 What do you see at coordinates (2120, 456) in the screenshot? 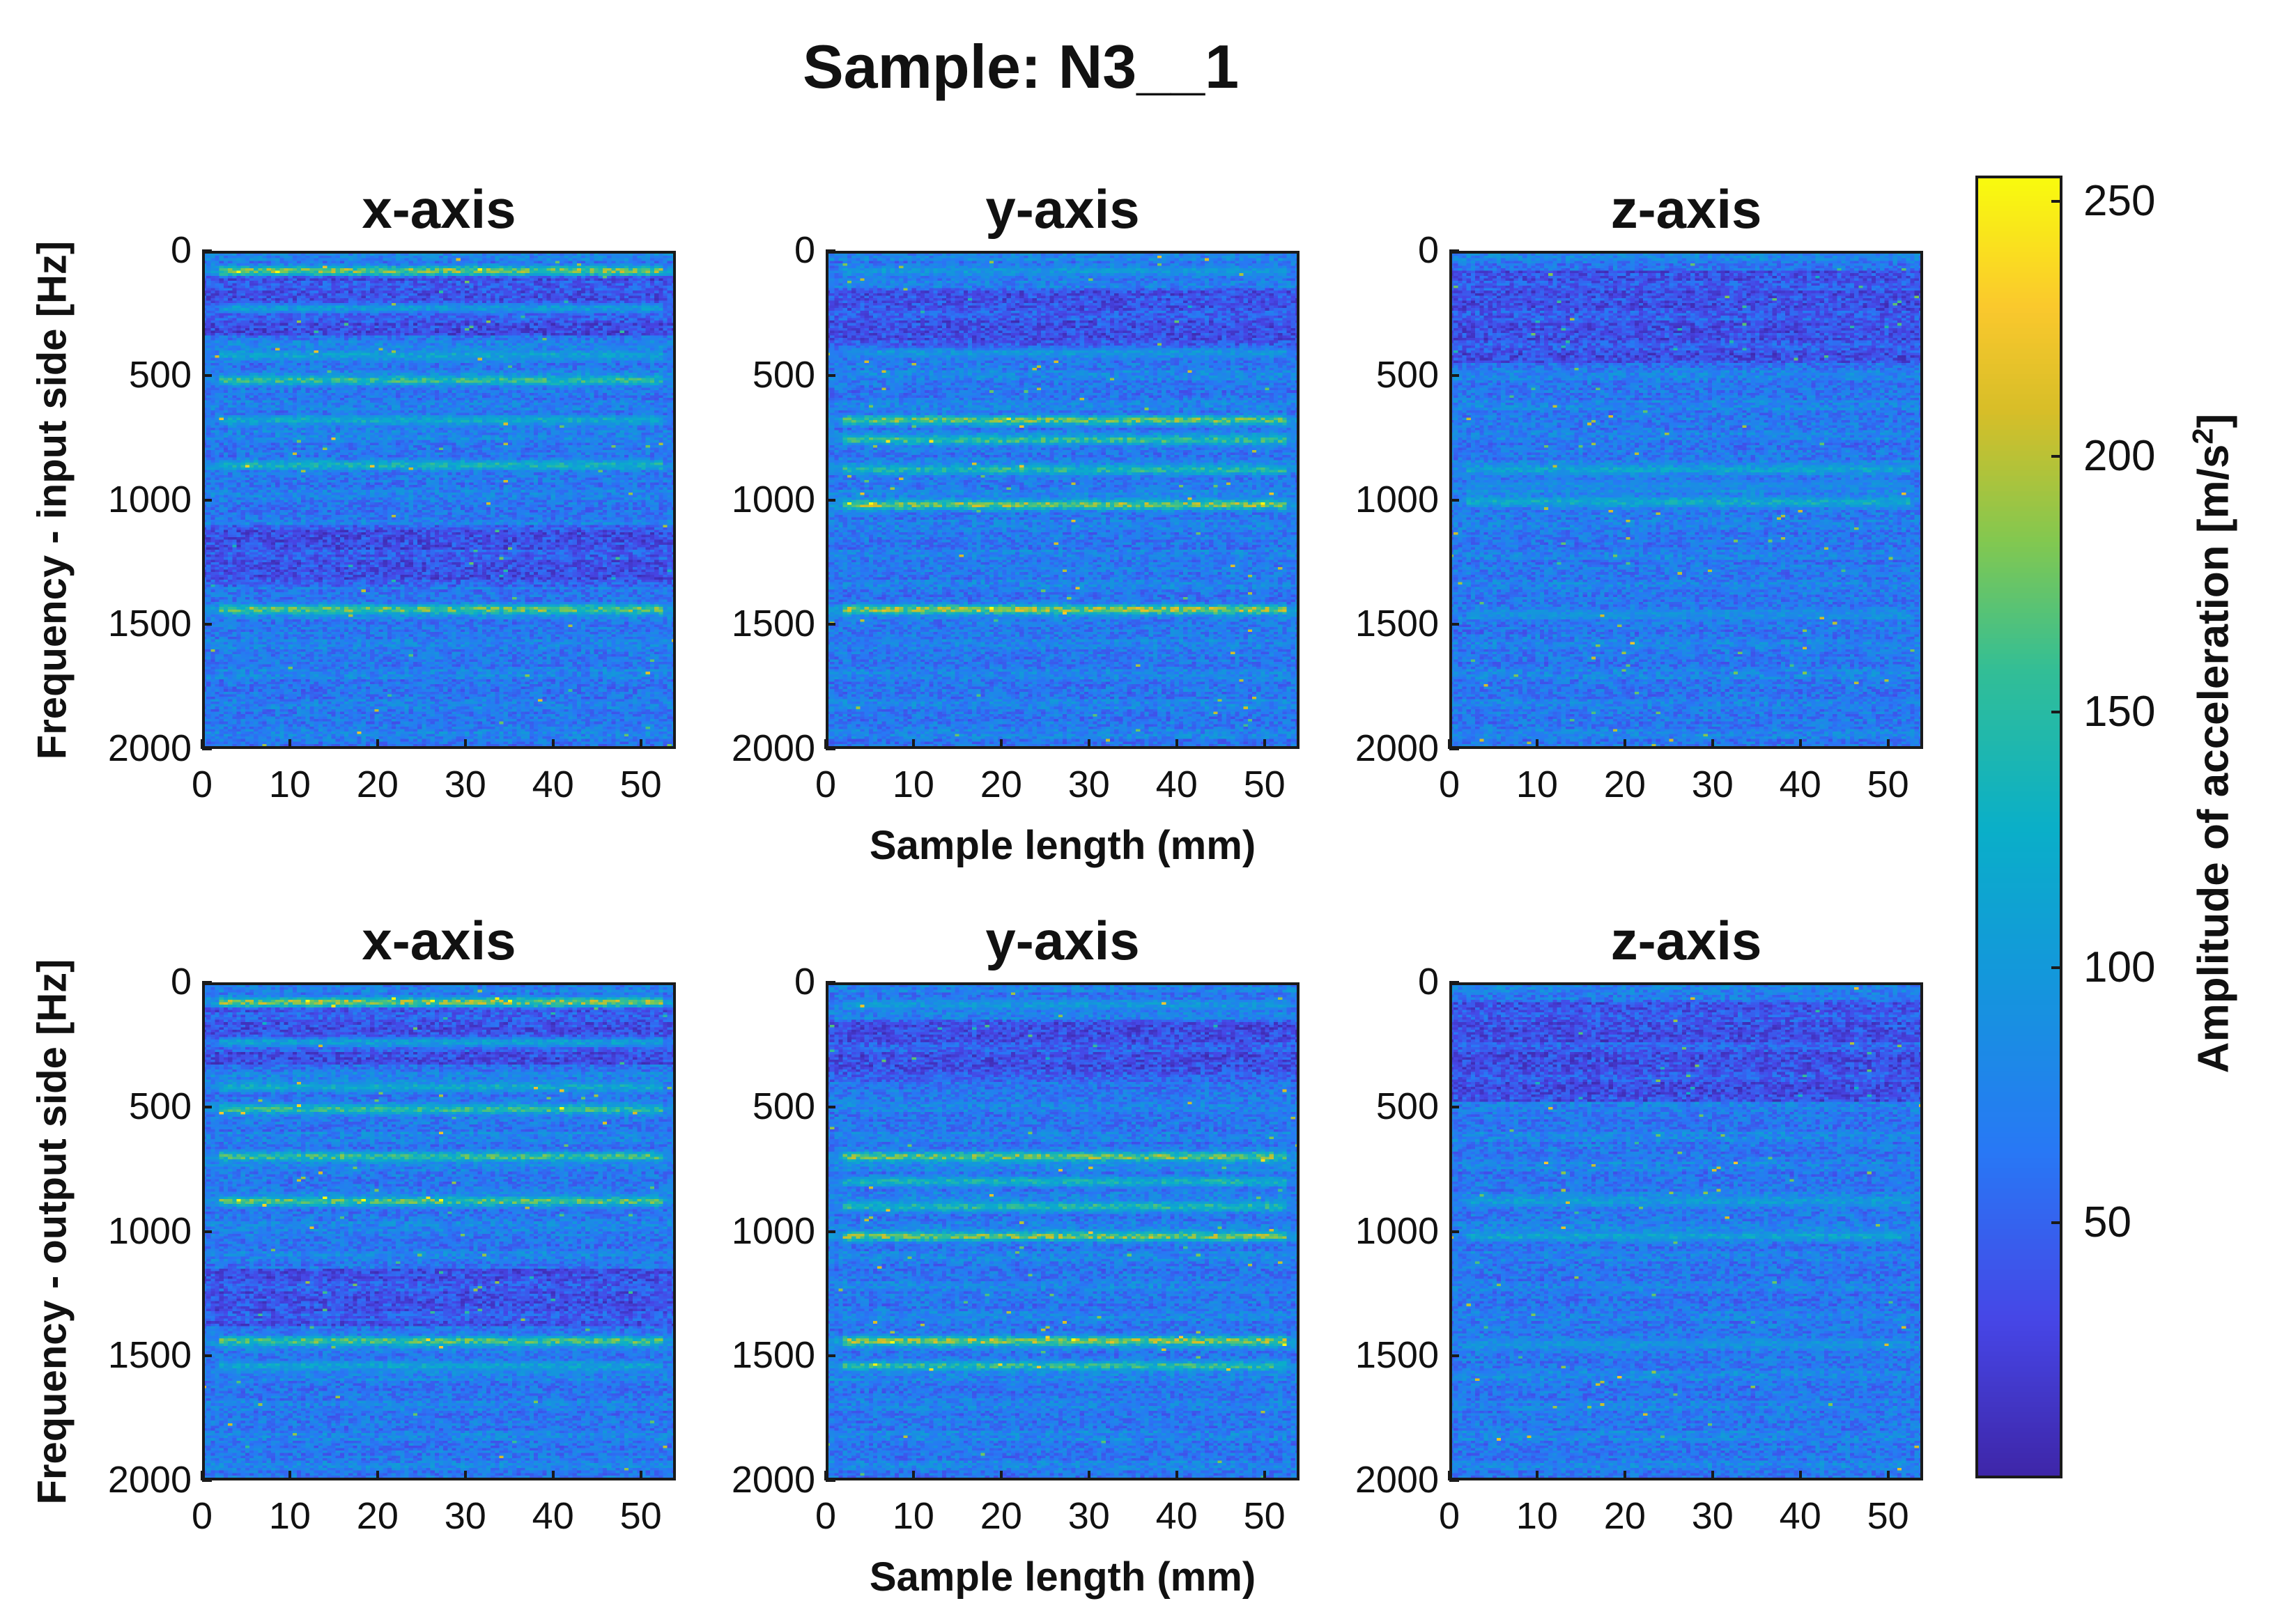
I see `colorbar-tick-label: 200` at bounding box center [2120, 456].